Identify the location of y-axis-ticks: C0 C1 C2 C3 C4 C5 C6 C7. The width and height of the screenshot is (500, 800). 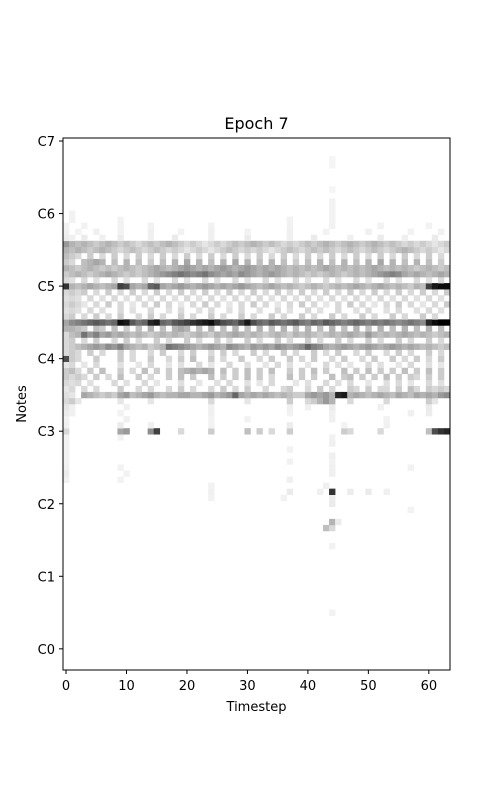
(50, 396).